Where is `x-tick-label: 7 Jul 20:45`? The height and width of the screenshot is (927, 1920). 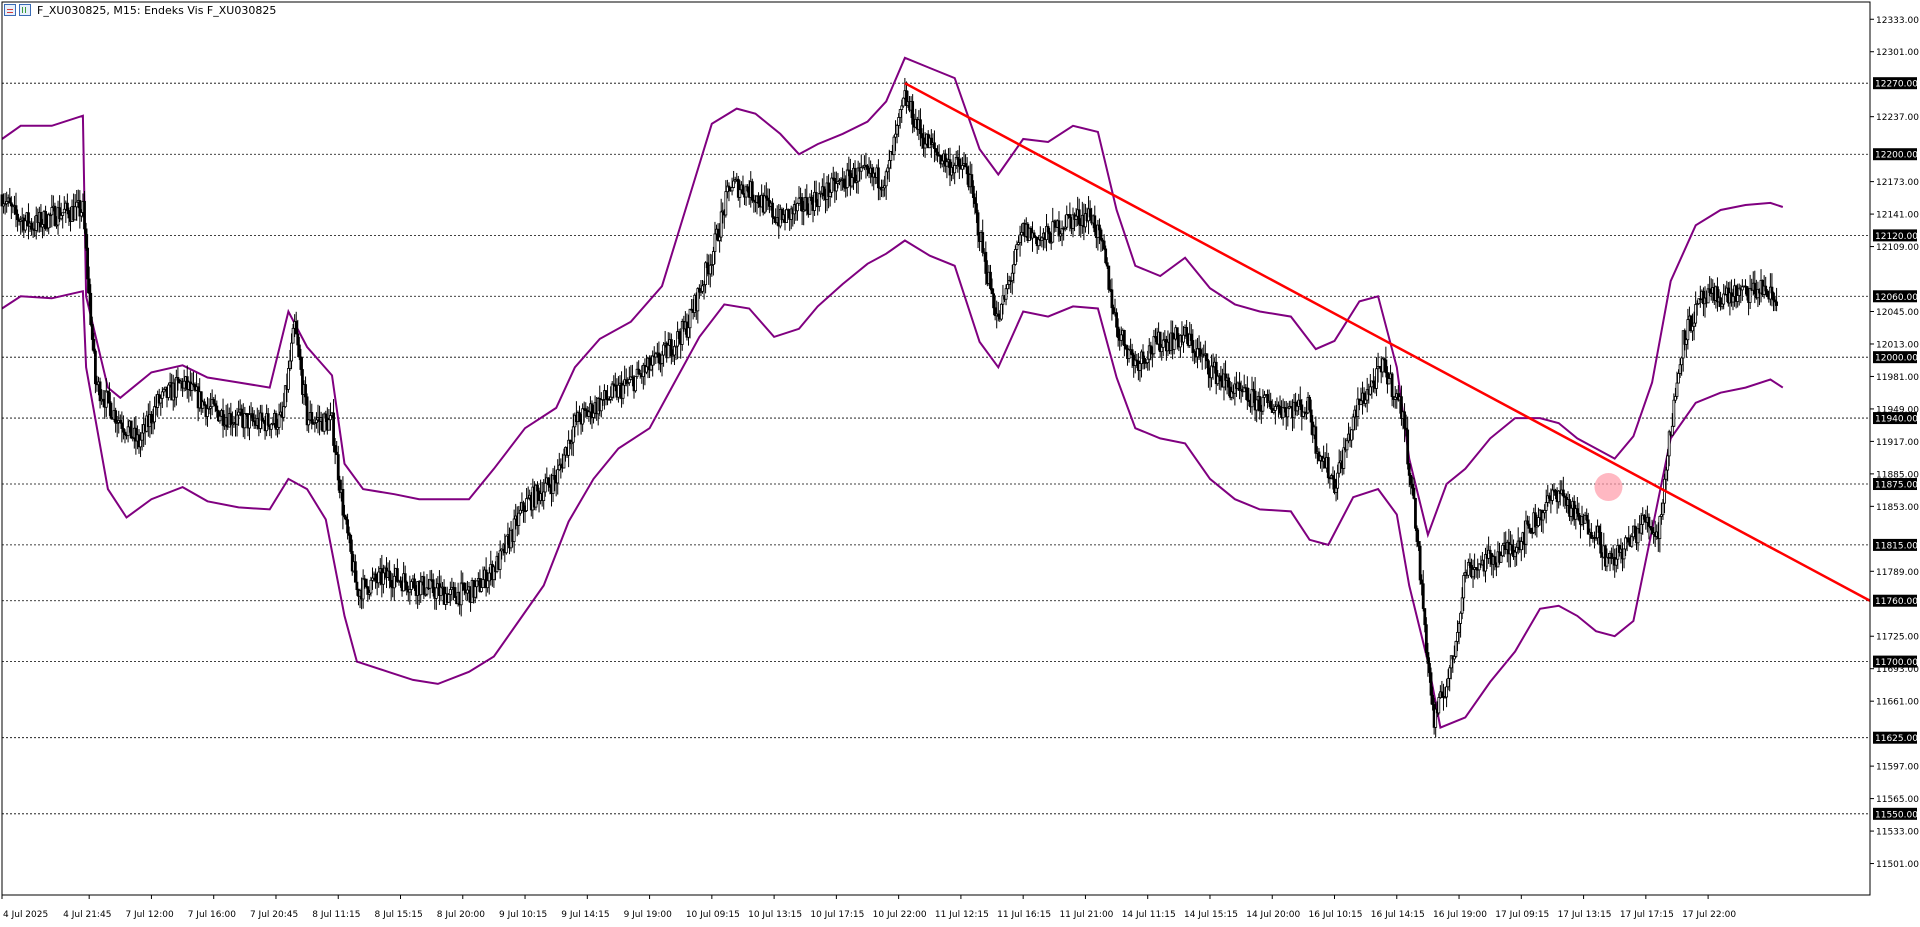 x-tick-label: 7 Jul 20:45 is located at coordinates (274, 915).